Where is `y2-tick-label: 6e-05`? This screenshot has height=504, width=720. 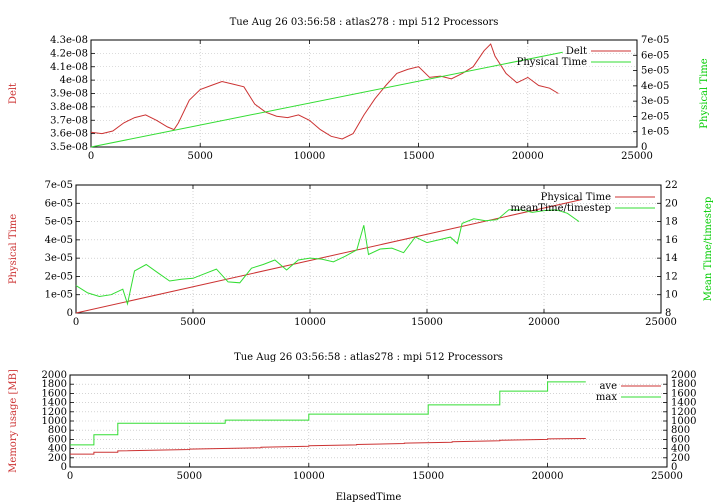 y2-tick-label: 6e-05 is located at coordinates (655, 55).